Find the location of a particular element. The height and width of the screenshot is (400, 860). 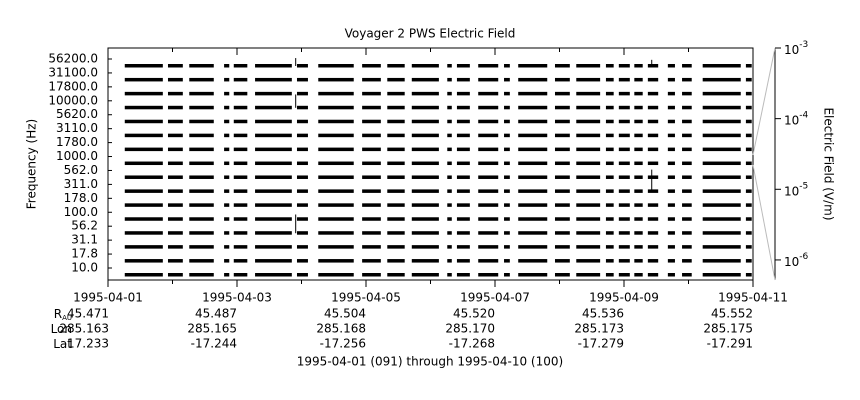

ephemeris-label: Lat is located at coordinates (62, 344).